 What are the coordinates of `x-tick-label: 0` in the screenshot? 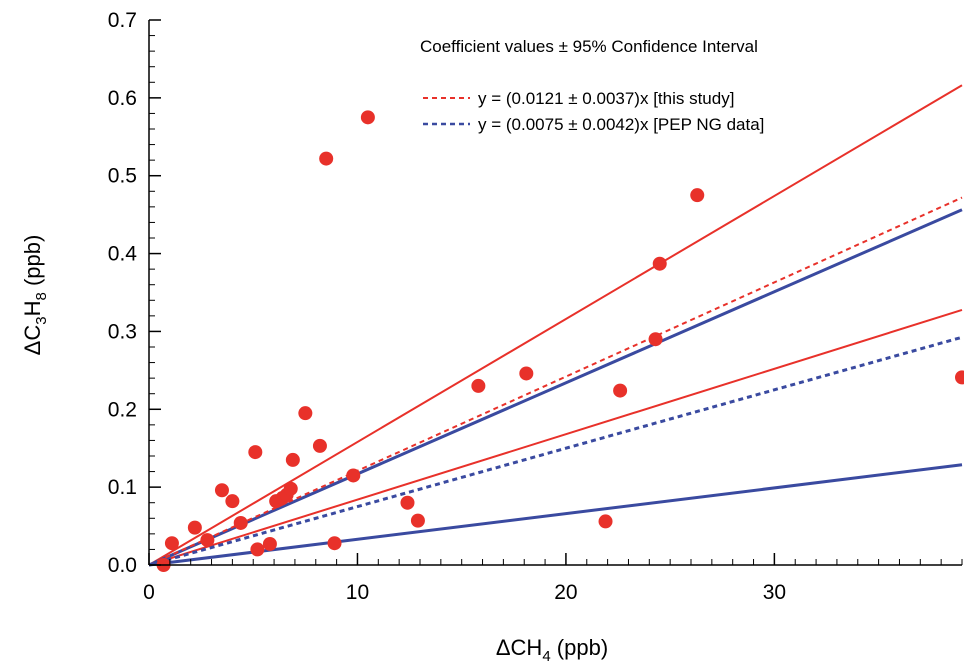 It's located at (149, 592).